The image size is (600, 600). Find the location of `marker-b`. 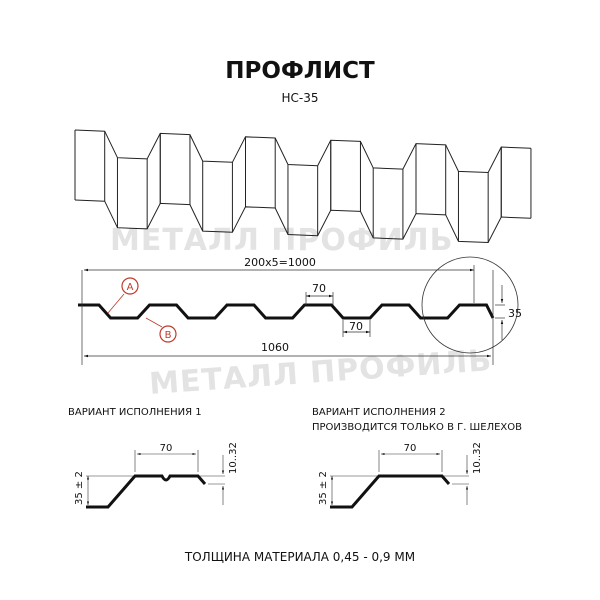

marker-b is located at coordinates (168, 334).